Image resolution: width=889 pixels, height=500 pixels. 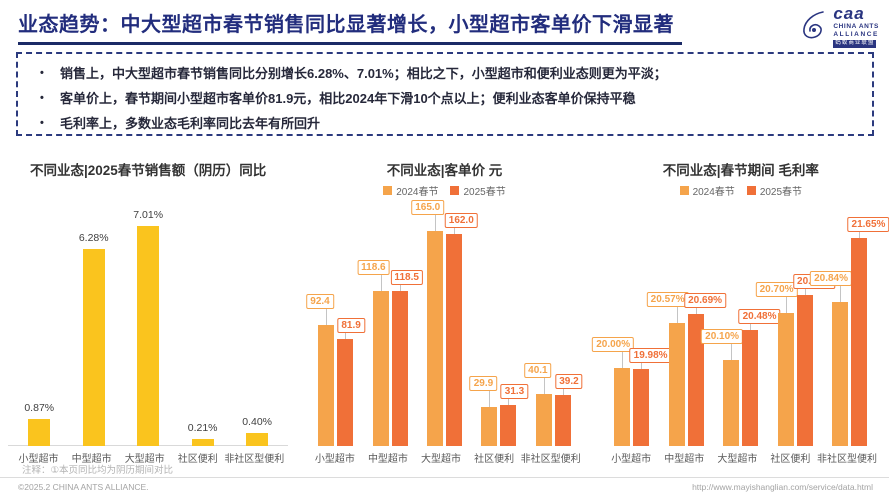 What do you see at coordinates (148, 215) in the screenshot?
I see `bar-value-label: 7.01%` at bounding box center [148, 215].